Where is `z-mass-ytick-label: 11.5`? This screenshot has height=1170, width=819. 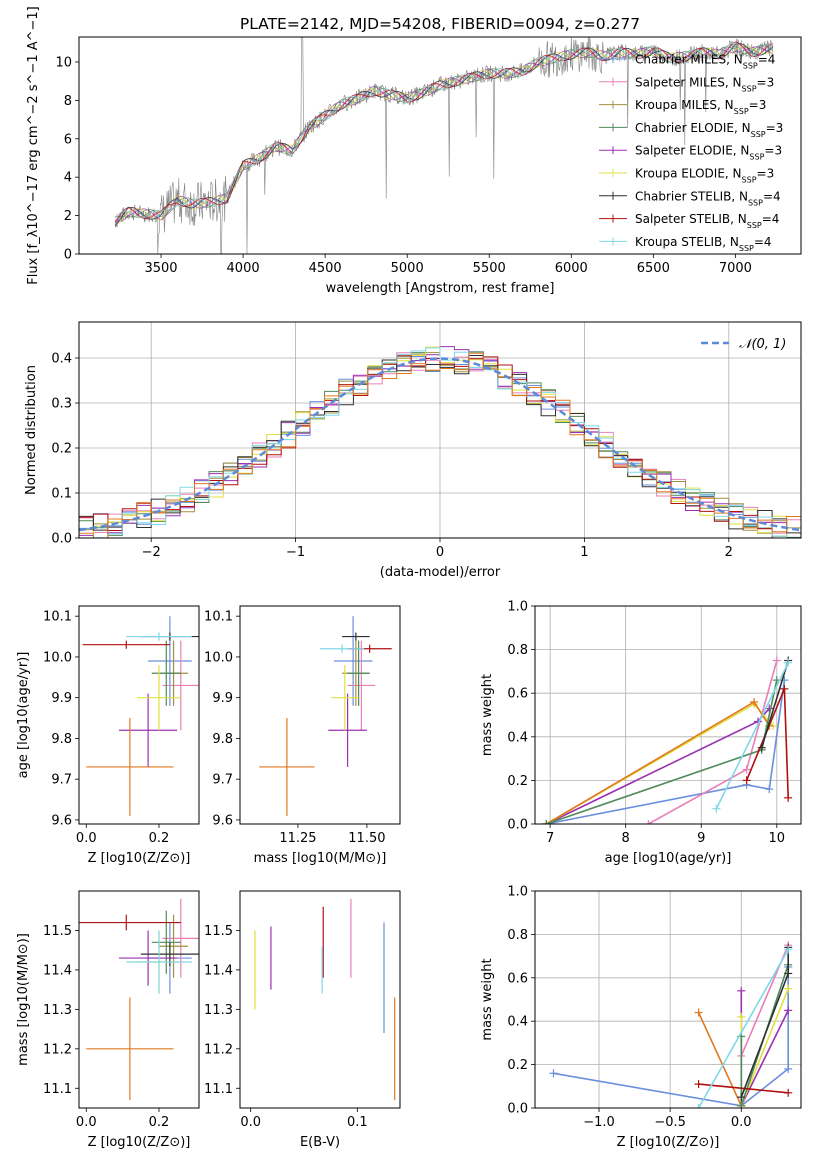
z-mass-ytick-label: 11.5 is located at coordinates (57, 931).